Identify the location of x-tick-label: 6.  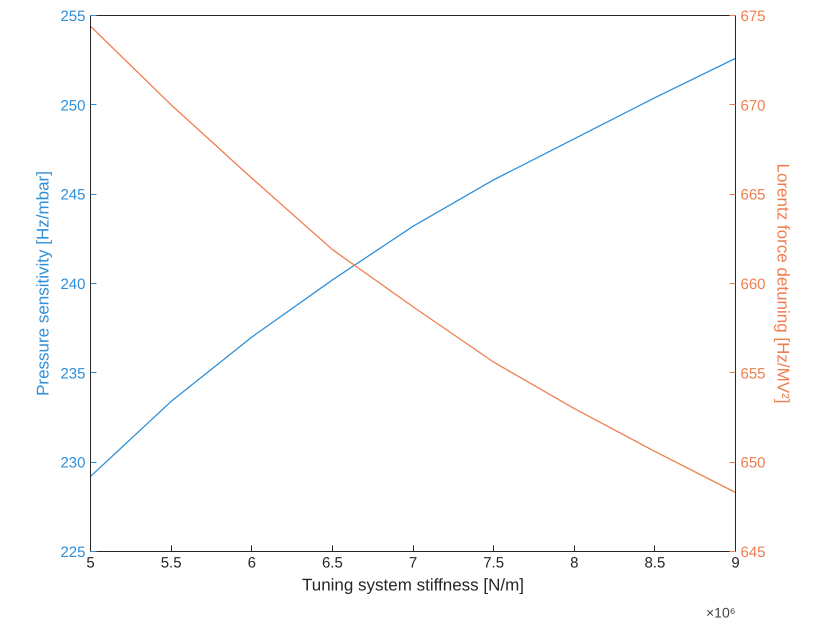
(252, 563).